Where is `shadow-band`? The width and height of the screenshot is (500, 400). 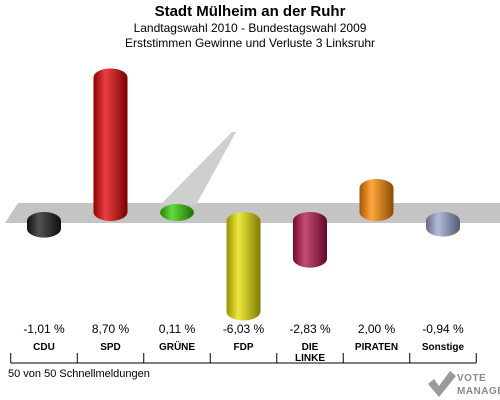
shadow-band is located at coordinates (198, 168).